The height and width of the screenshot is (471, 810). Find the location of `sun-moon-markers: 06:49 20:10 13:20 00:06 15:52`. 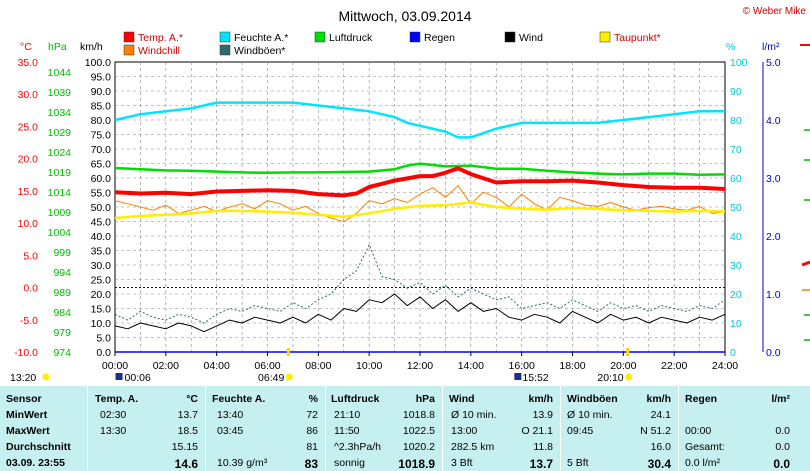

sun-moon-markers: 06:49 20:10 13:20 00:06 15:52 is located at coordinates (321, 366).